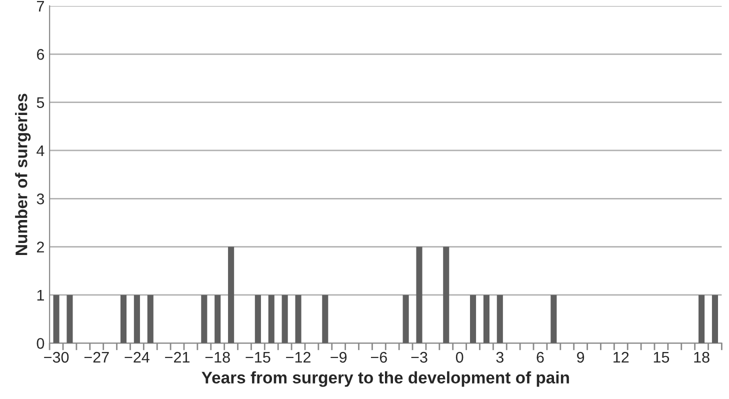  I want to click on y-tick-label: 1, so click(40, 295).